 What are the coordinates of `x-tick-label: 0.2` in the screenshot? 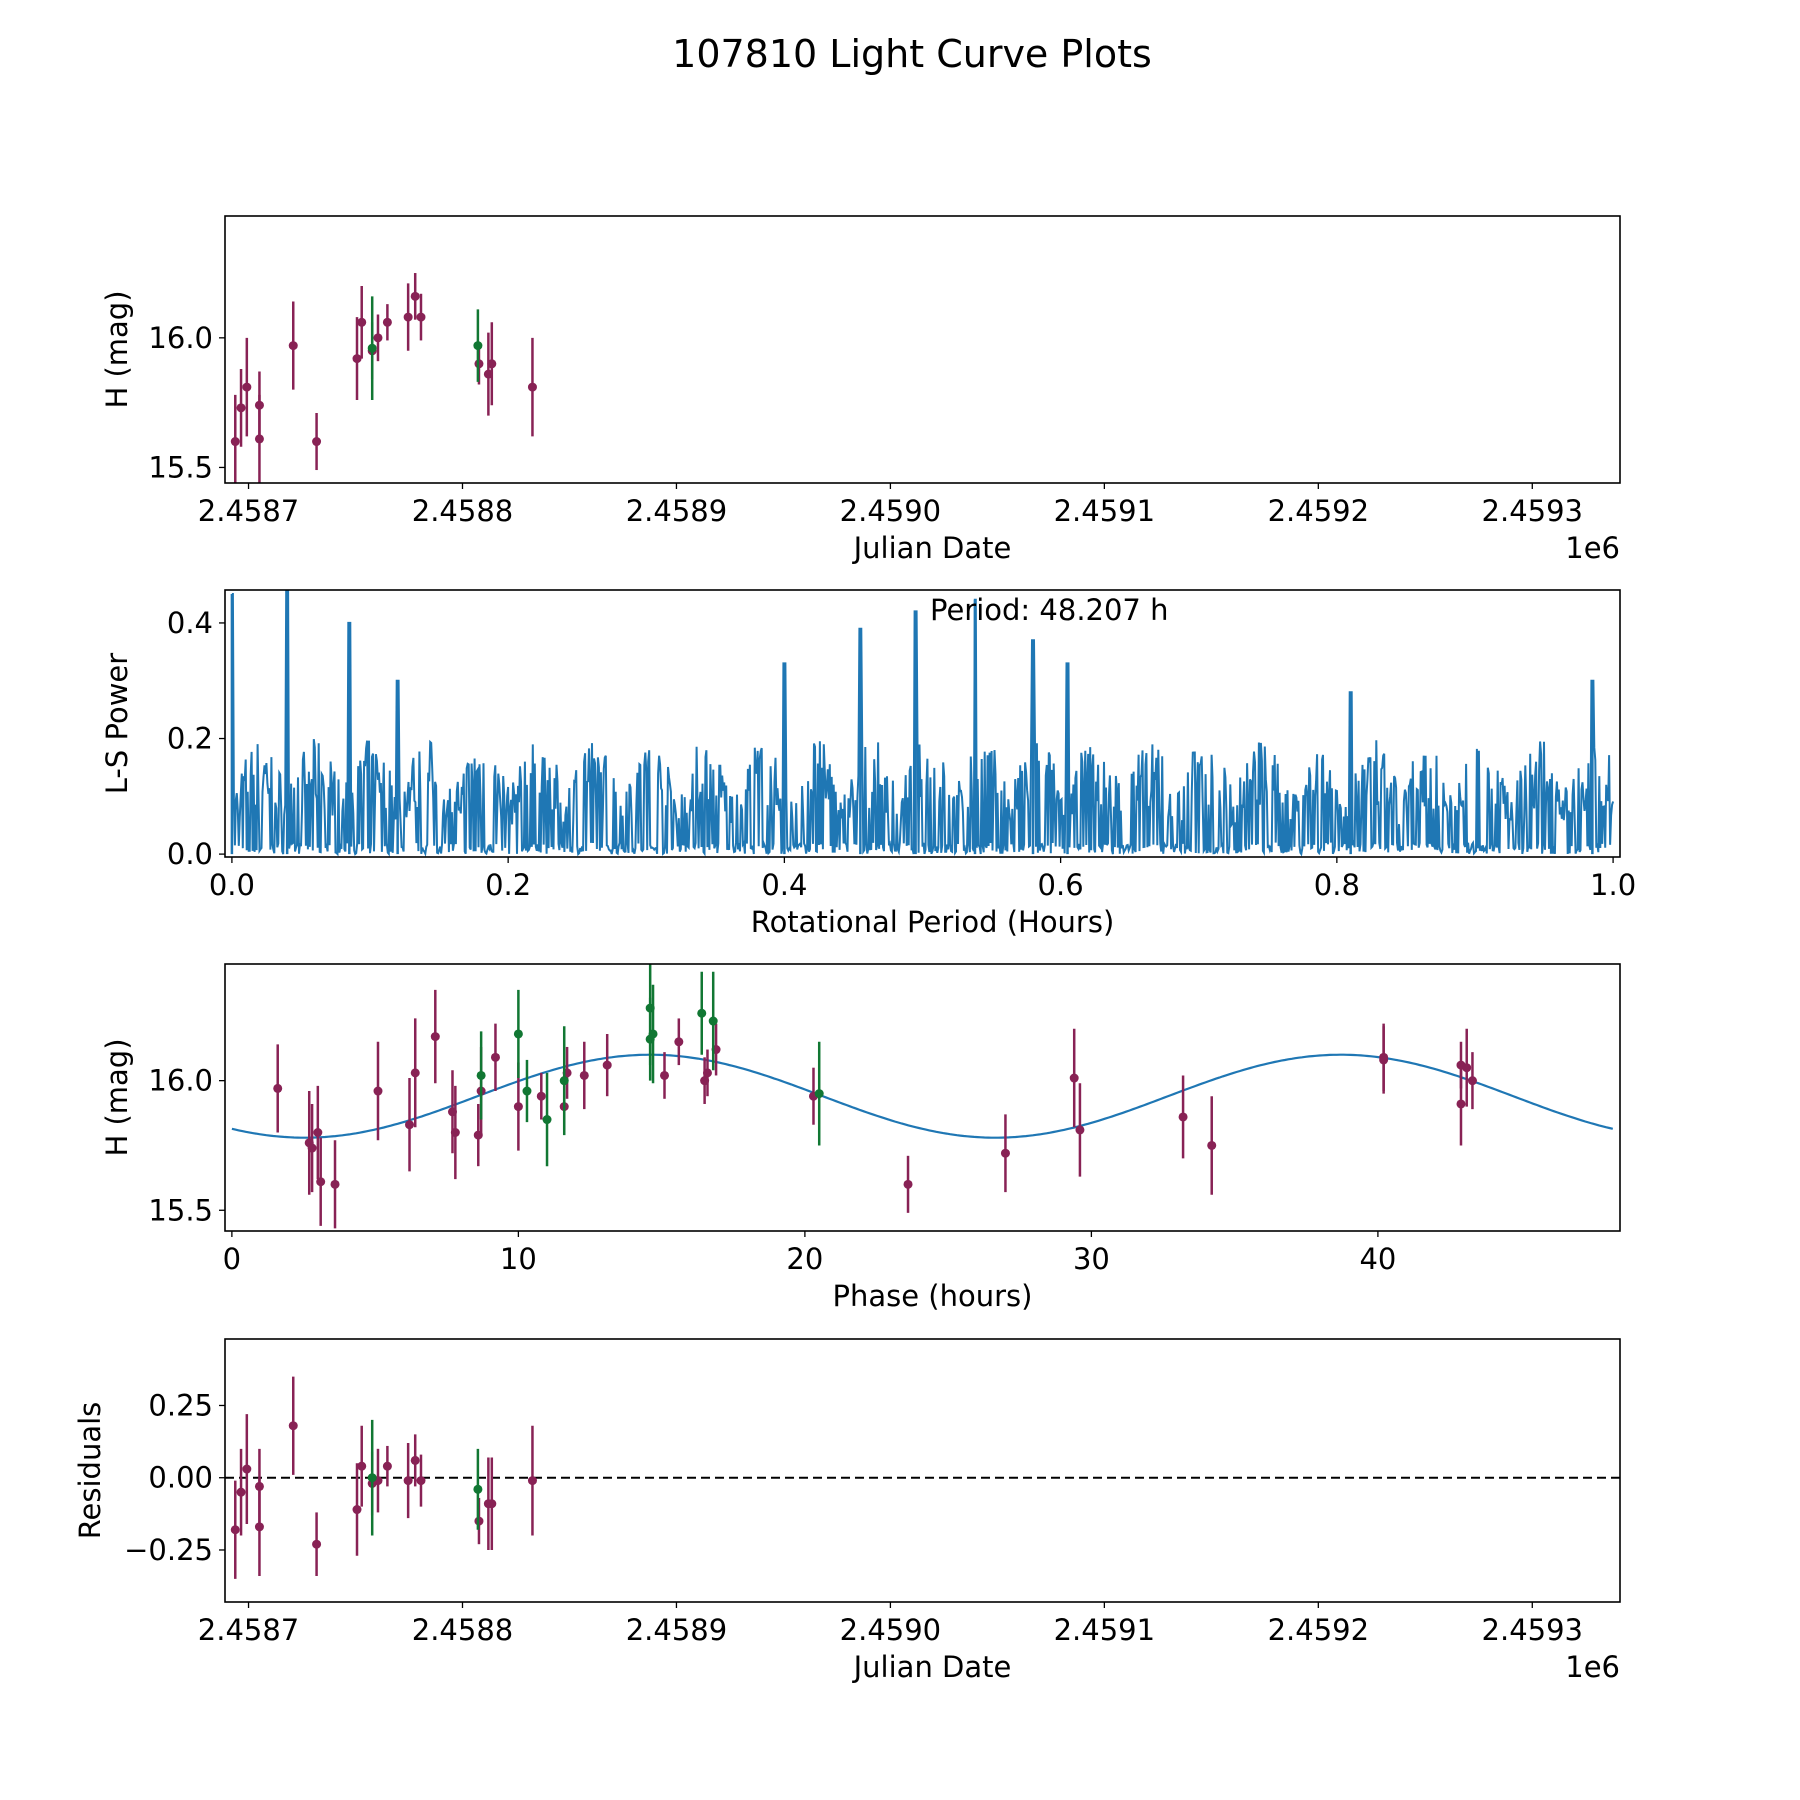 It's located at (508, 885).